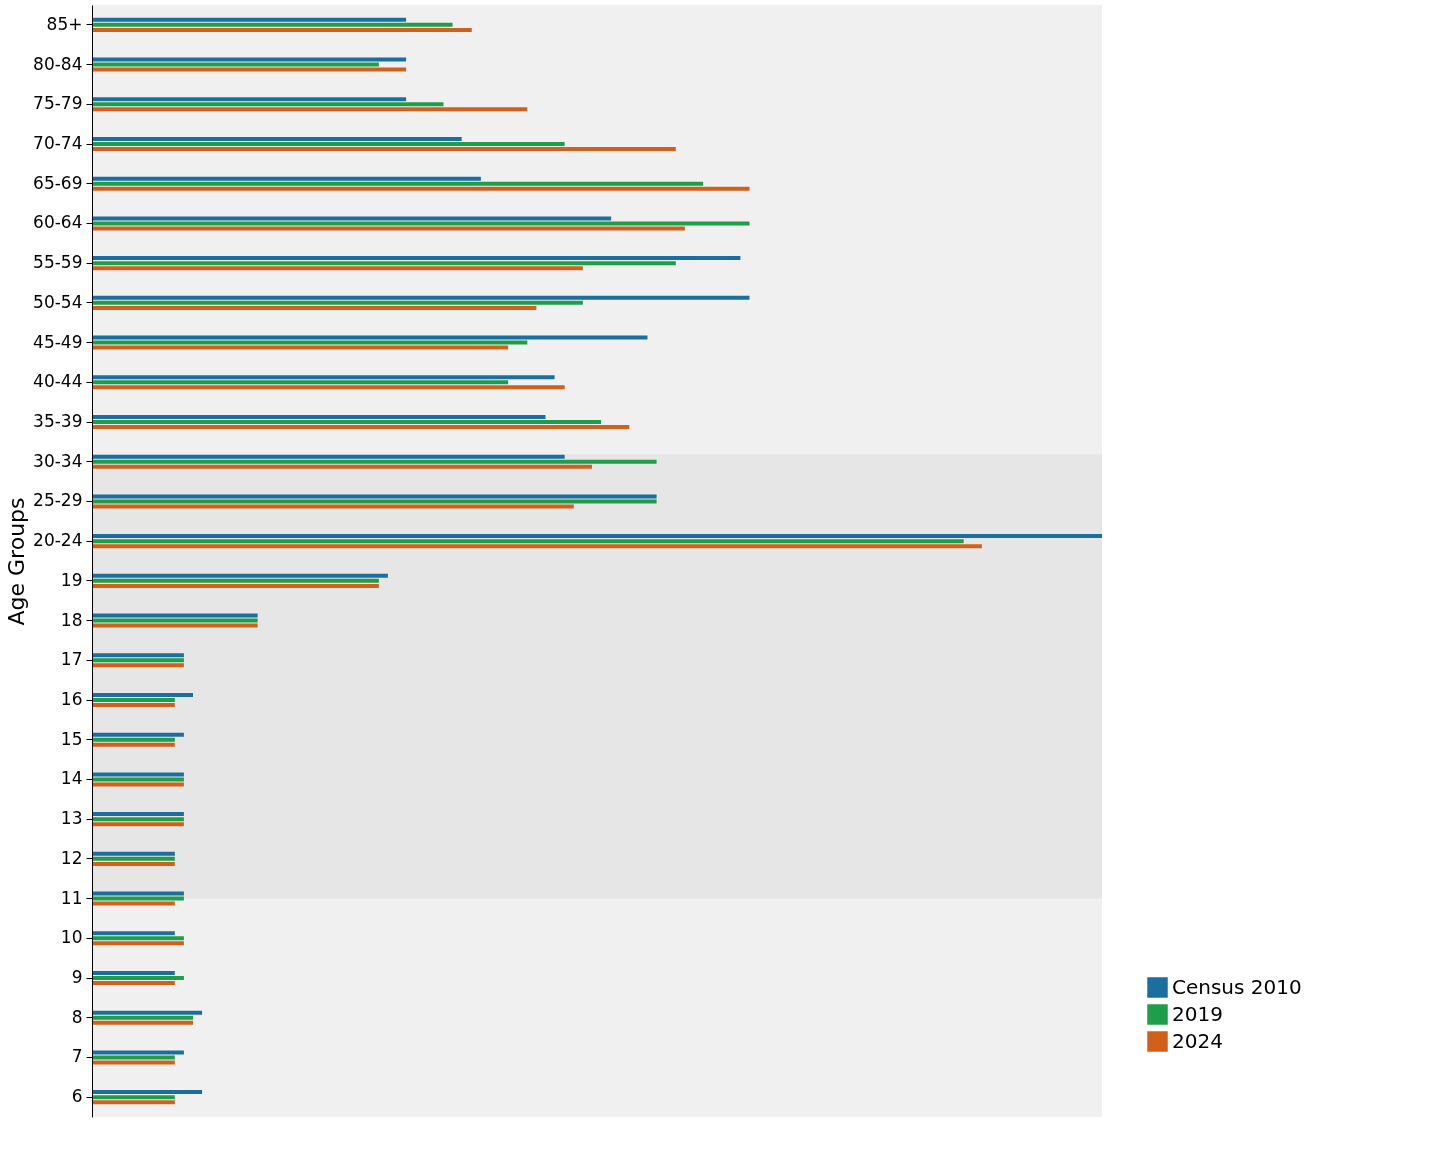 Image resolution: width=1442 pixels, height=1155 pixels. Describe the element at coordinates (1237, 986) in the screenshot. I see `legend-label: Census 2010` at that location.